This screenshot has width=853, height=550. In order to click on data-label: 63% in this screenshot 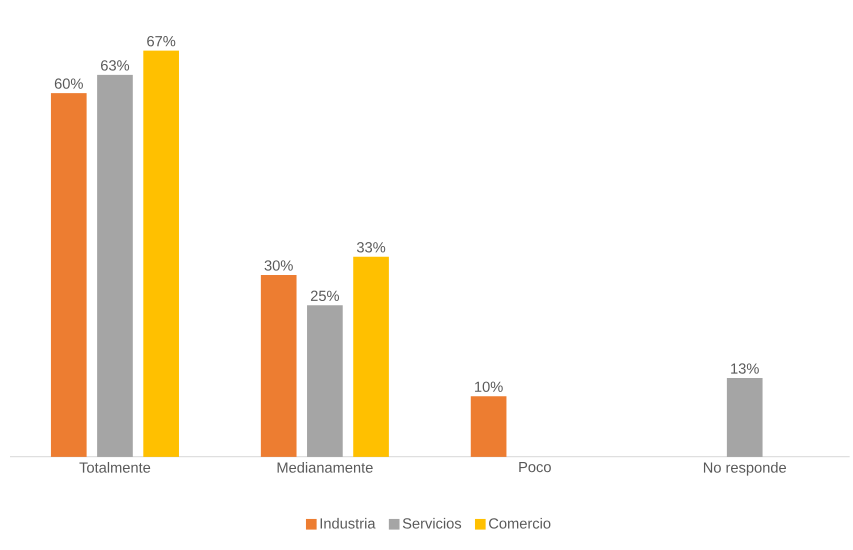, I will do `click(115, 65)`.